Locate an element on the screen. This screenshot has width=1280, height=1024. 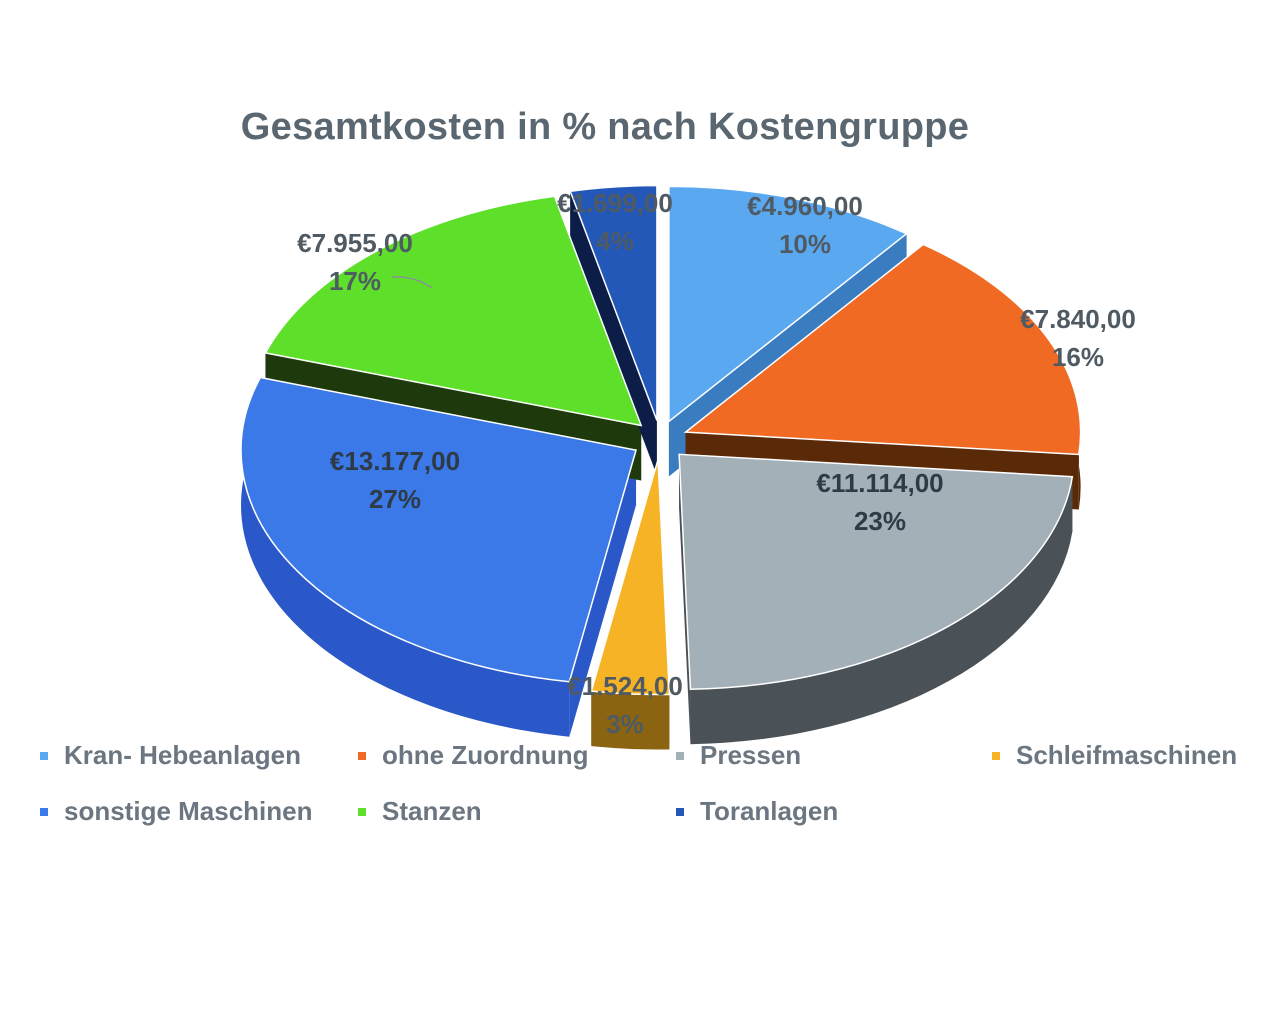
legend-label: Schleifmaschinen is located at coordinates (1127, 755).